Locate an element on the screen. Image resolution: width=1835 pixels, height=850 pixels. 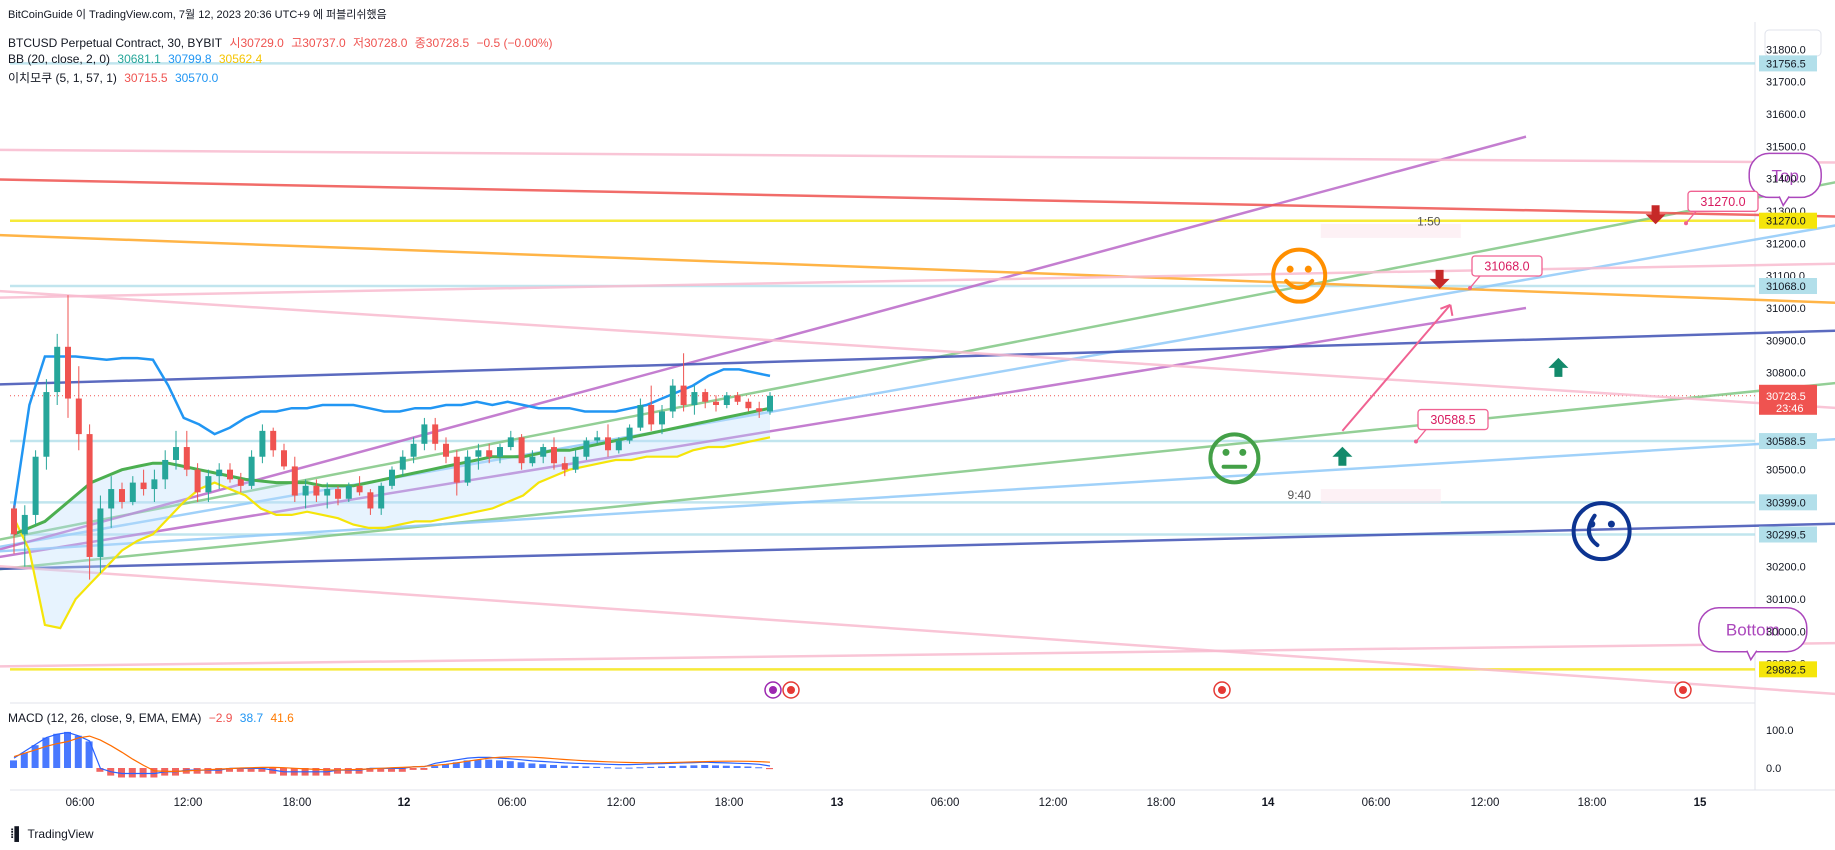
price-note-text: 31270.0 is located at coordinates (1722, 202).